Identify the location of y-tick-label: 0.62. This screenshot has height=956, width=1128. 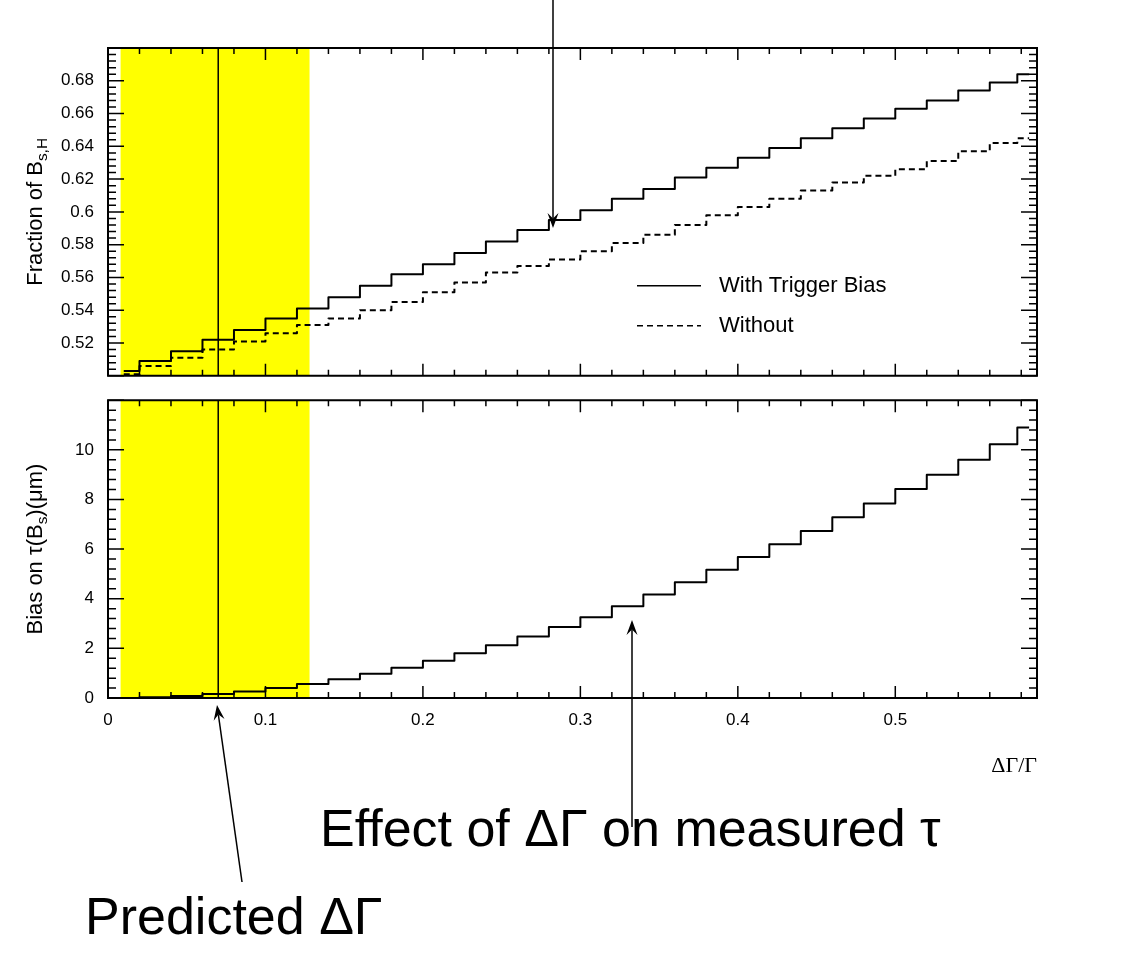
(77, 178).